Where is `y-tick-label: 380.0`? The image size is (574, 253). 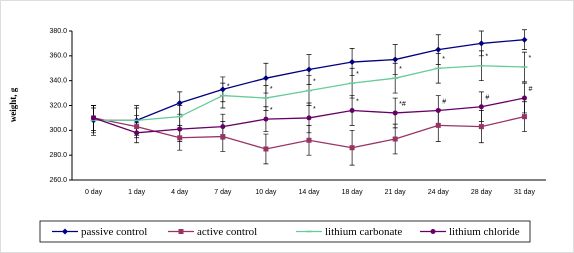 y-tick-label: 380.0 is located at coordinates (58, 31).